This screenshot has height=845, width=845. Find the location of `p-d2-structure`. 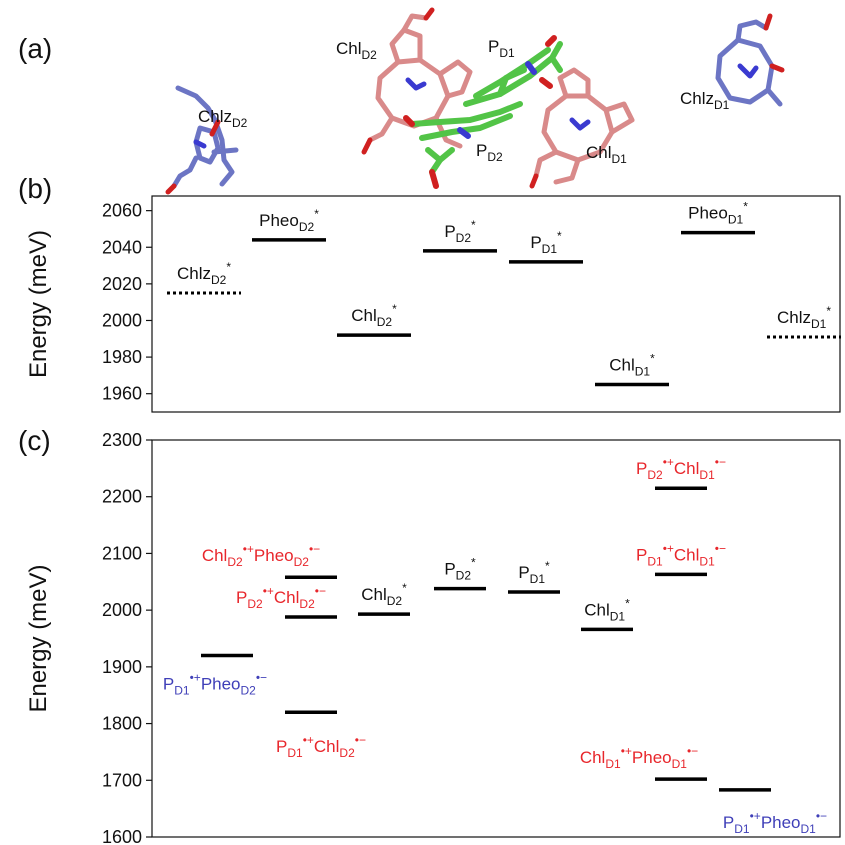

p-d2-structure is located at coordinates (463, 145).